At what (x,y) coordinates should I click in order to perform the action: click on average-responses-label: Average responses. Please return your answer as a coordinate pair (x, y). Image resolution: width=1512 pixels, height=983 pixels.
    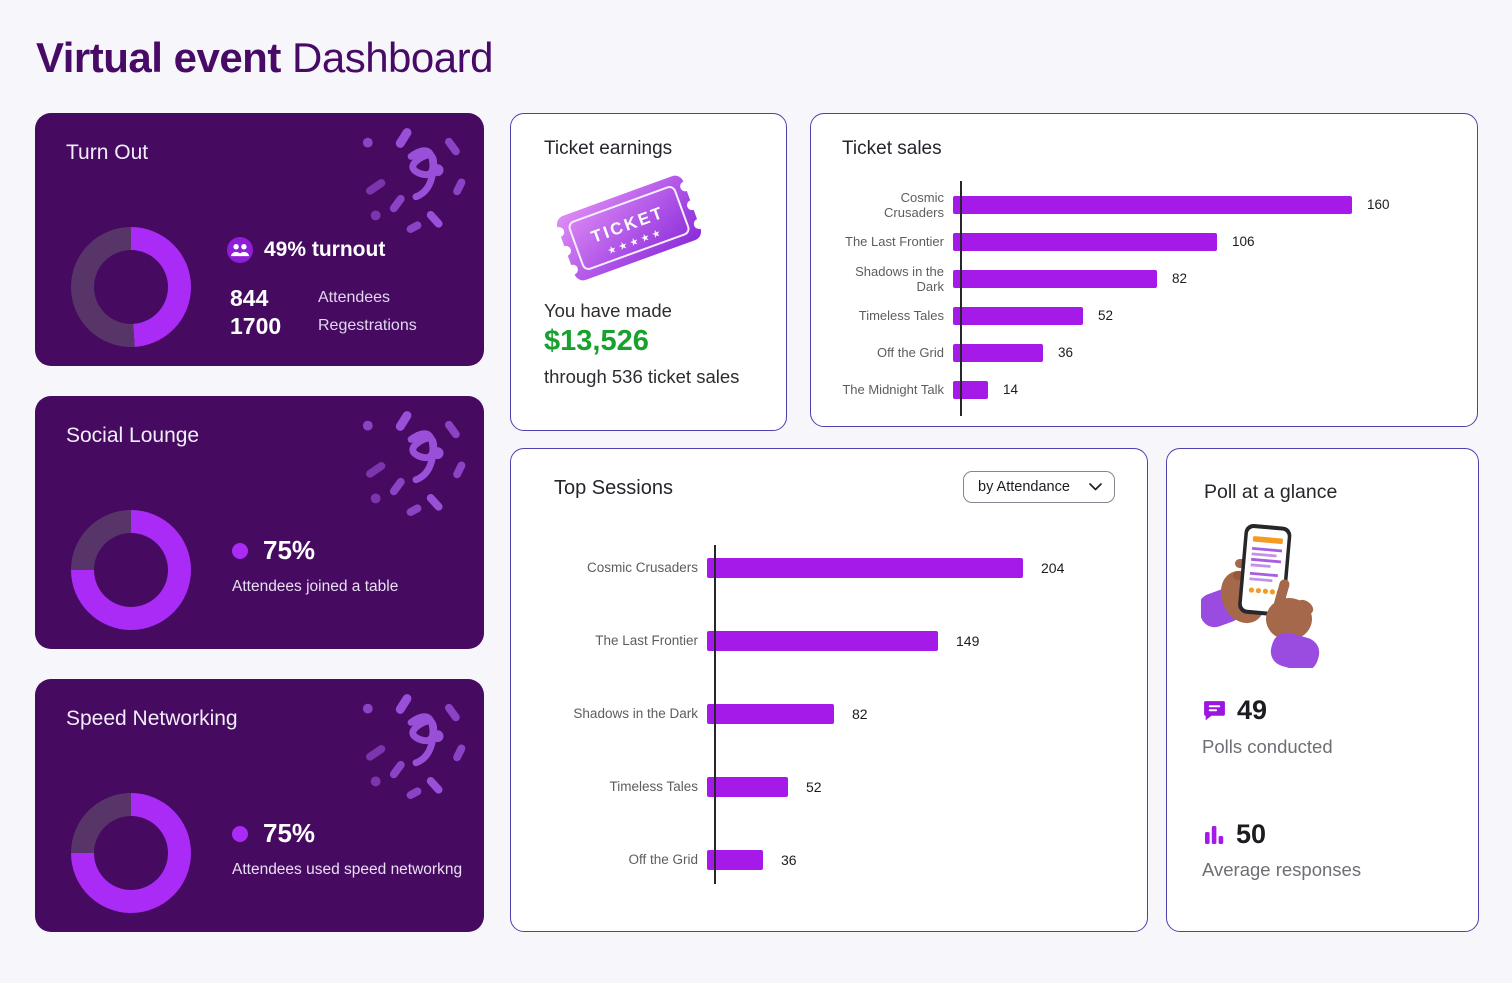
    Looking at the image, I should click on (1282, 869).